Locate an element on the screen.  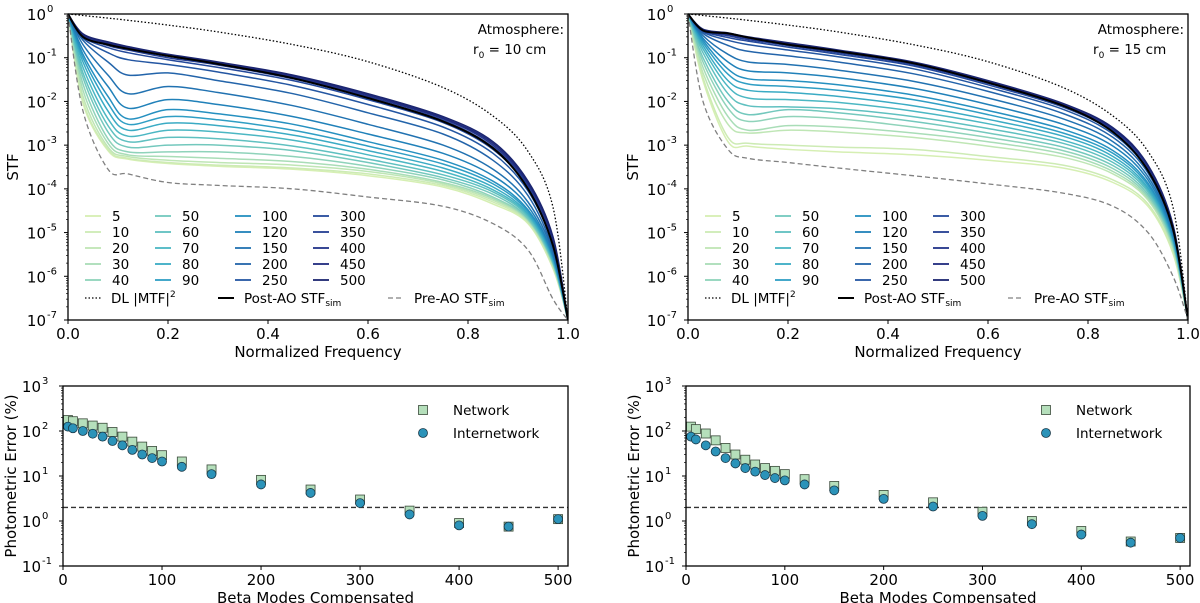
legend-label-250: 250 is located at coordinates (895, 281).